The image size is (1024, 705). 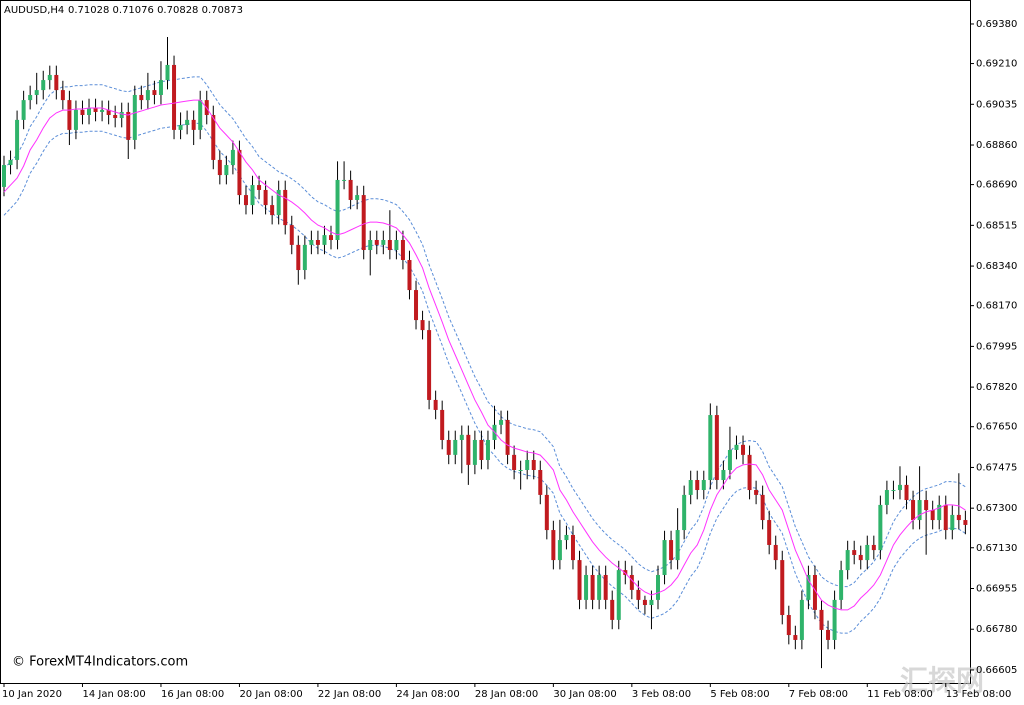 I want to click on chart-info: 0.71028 0.71076 0.70828 0.70873, so click(x=155, y=10).